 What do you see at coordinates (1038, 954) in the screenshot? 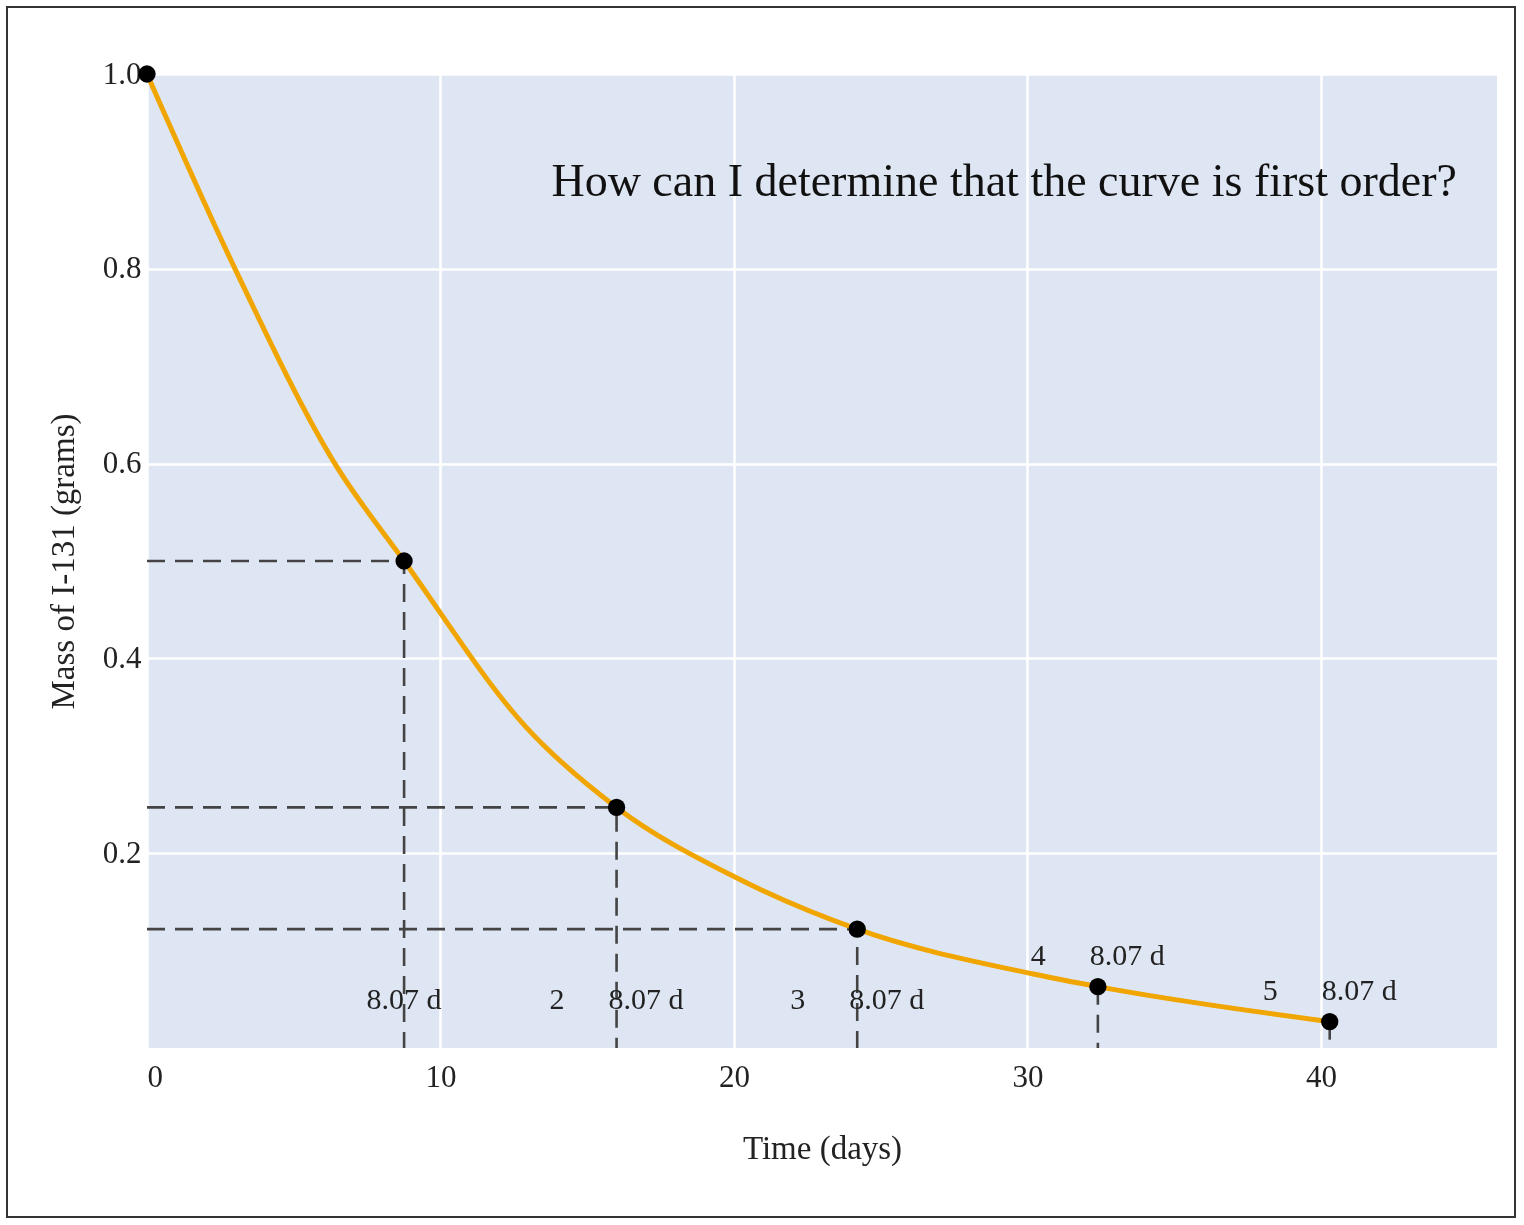
I see `annotation: 4` at bounding box center [1038, 954].